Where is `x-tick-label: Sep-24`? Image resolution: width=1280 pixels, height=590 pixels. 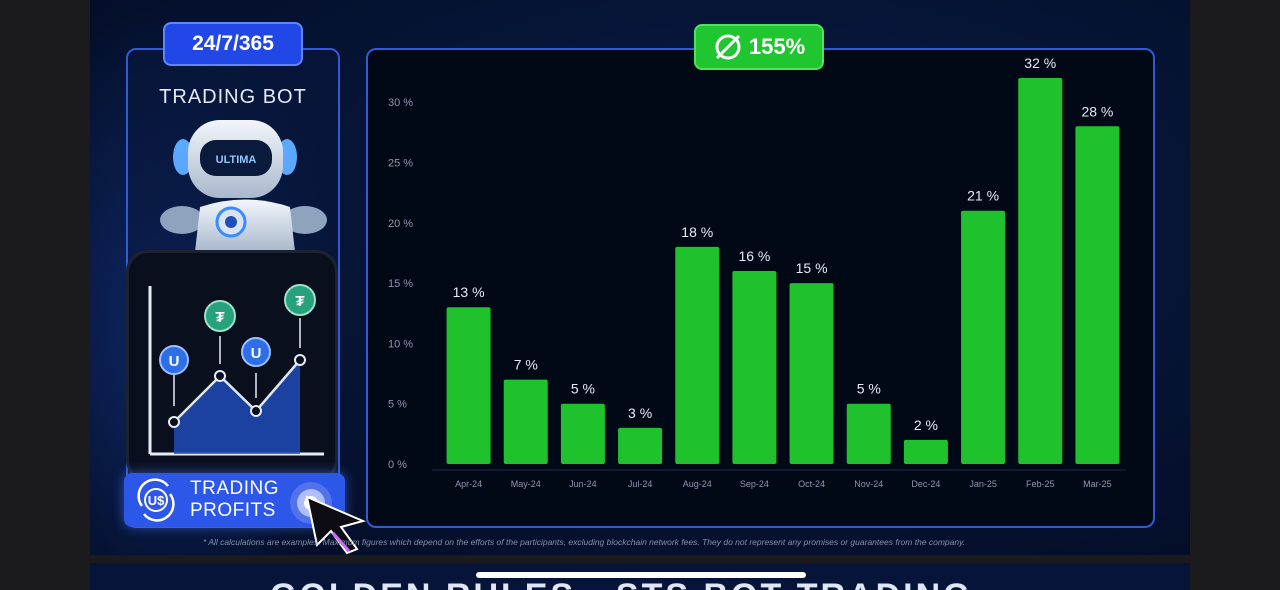
x-tick-label: Sep-24 is located at coordinates (754, 484).